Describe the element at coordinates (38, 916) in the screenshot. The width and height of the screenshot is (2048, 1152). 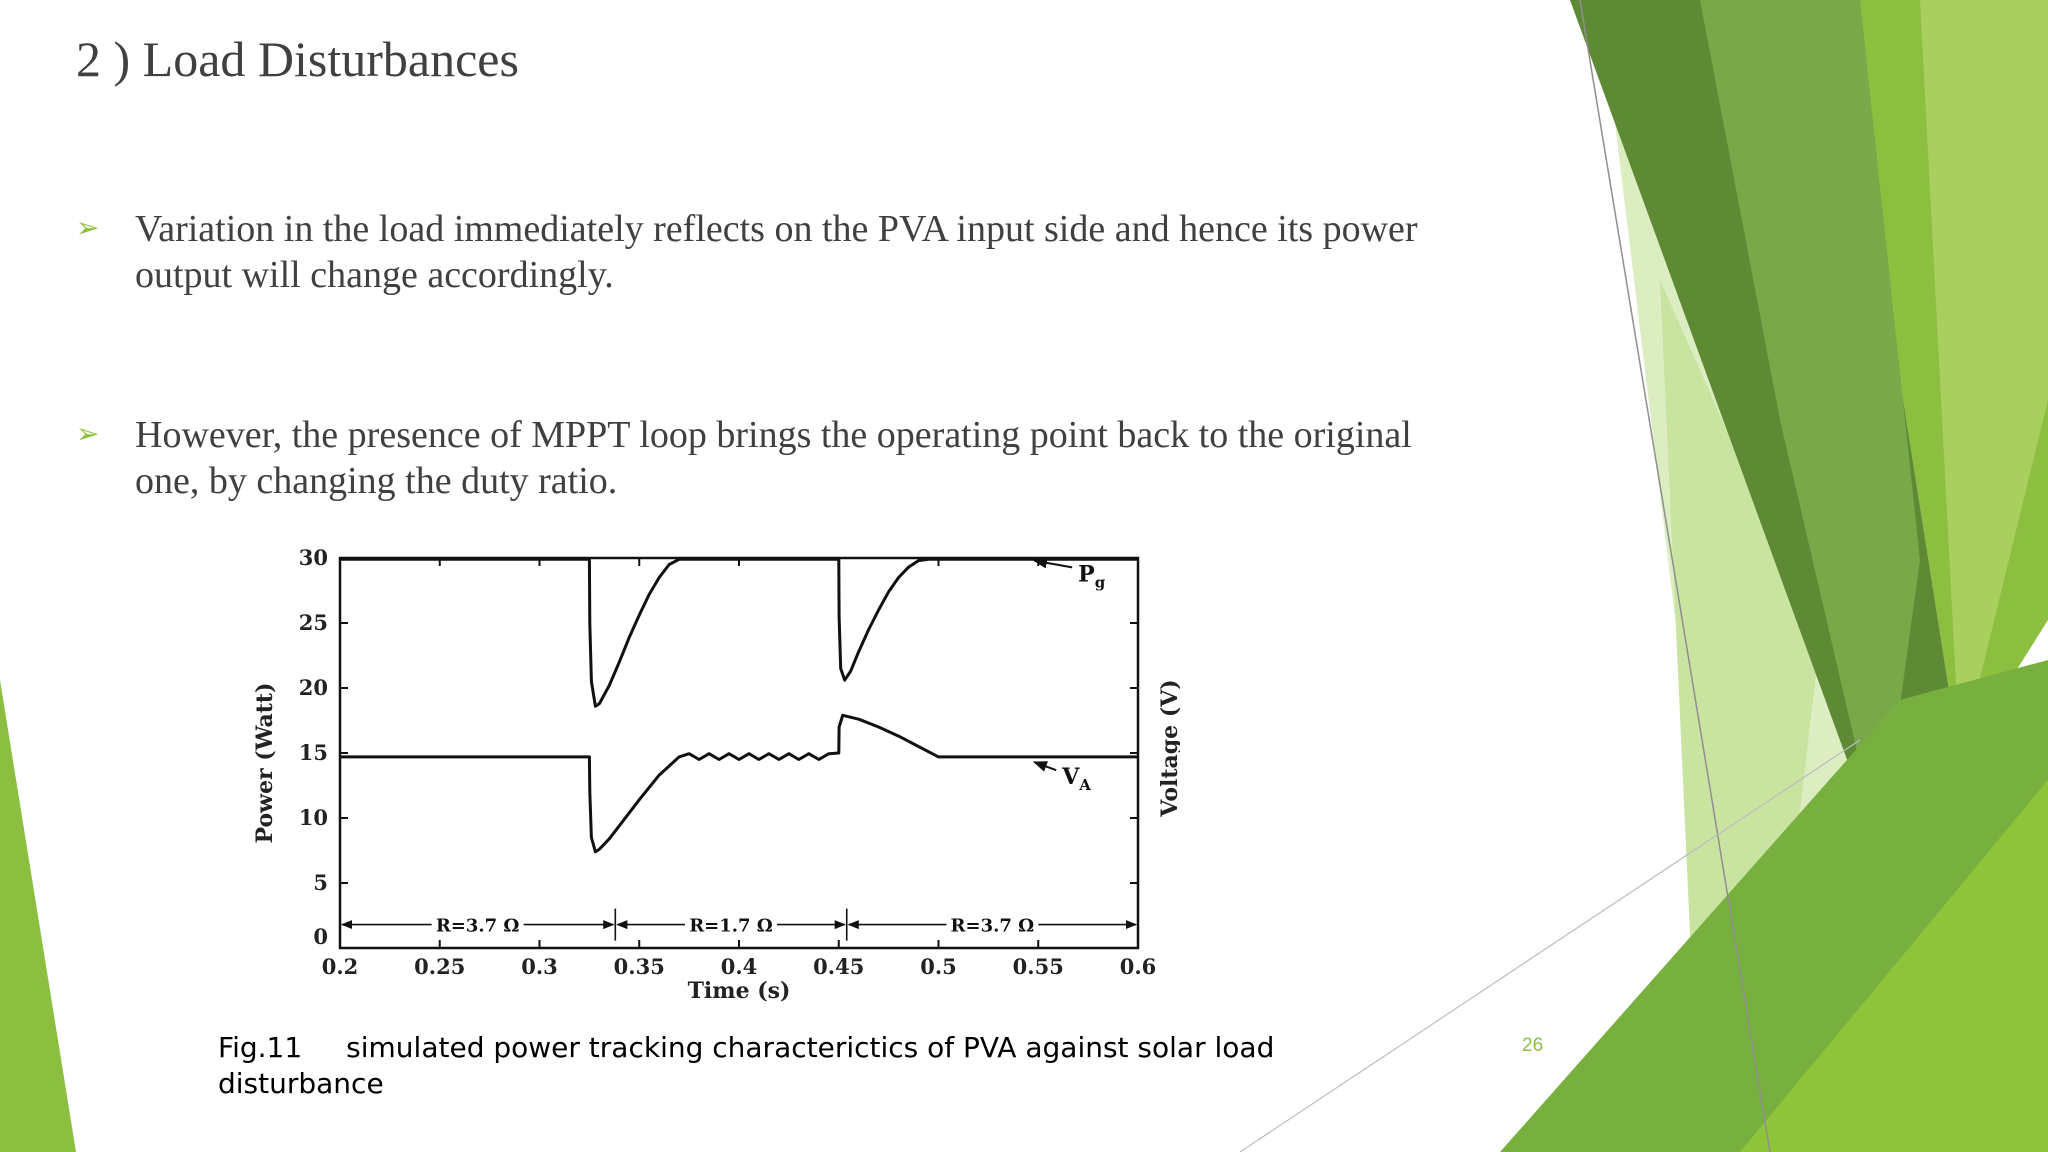
I see `left-green-triangle` at that location.